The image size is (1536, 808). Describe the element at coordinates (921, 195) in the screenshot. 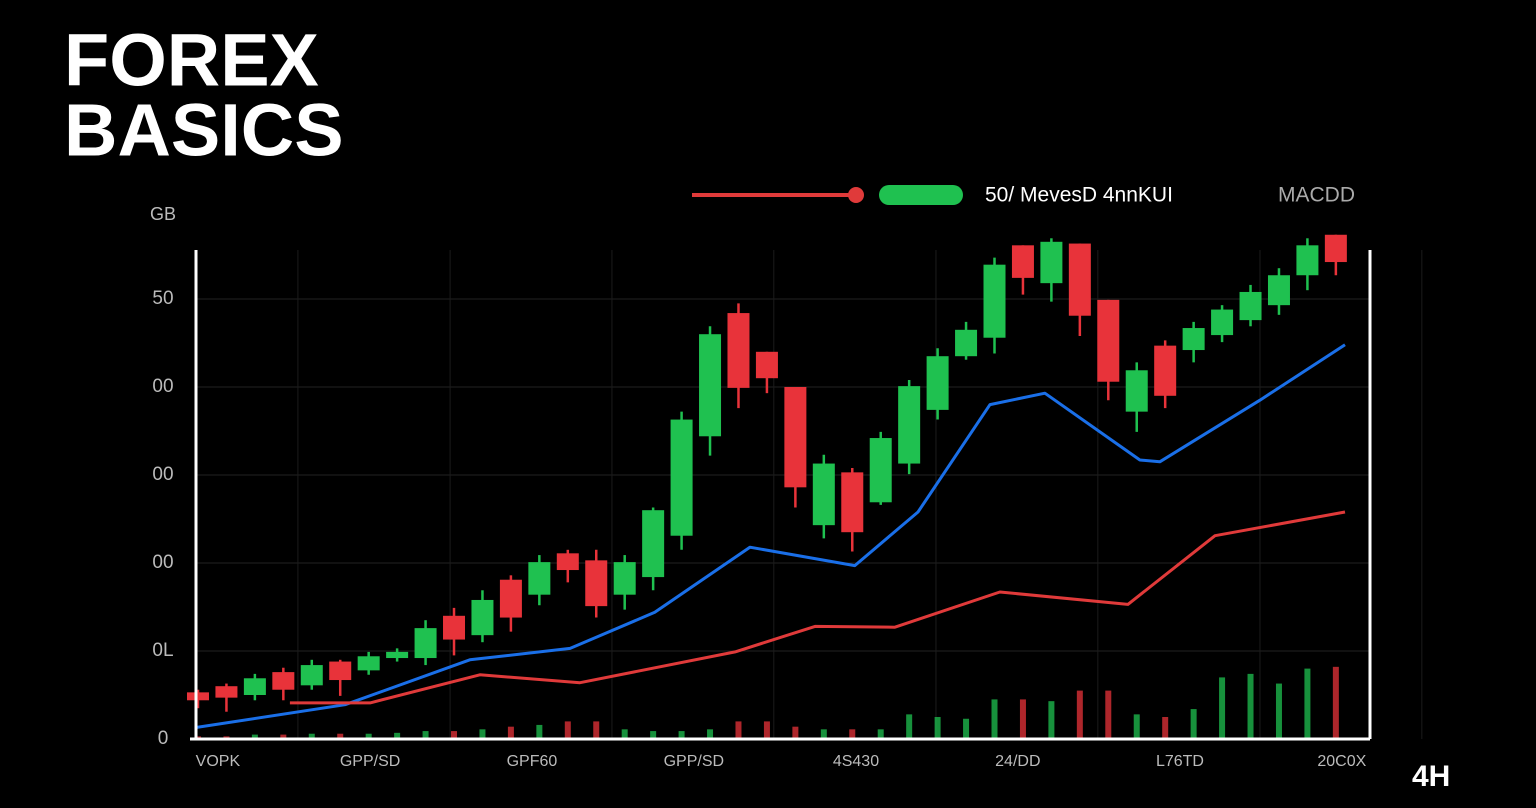

I see `legend-pill` at that location.